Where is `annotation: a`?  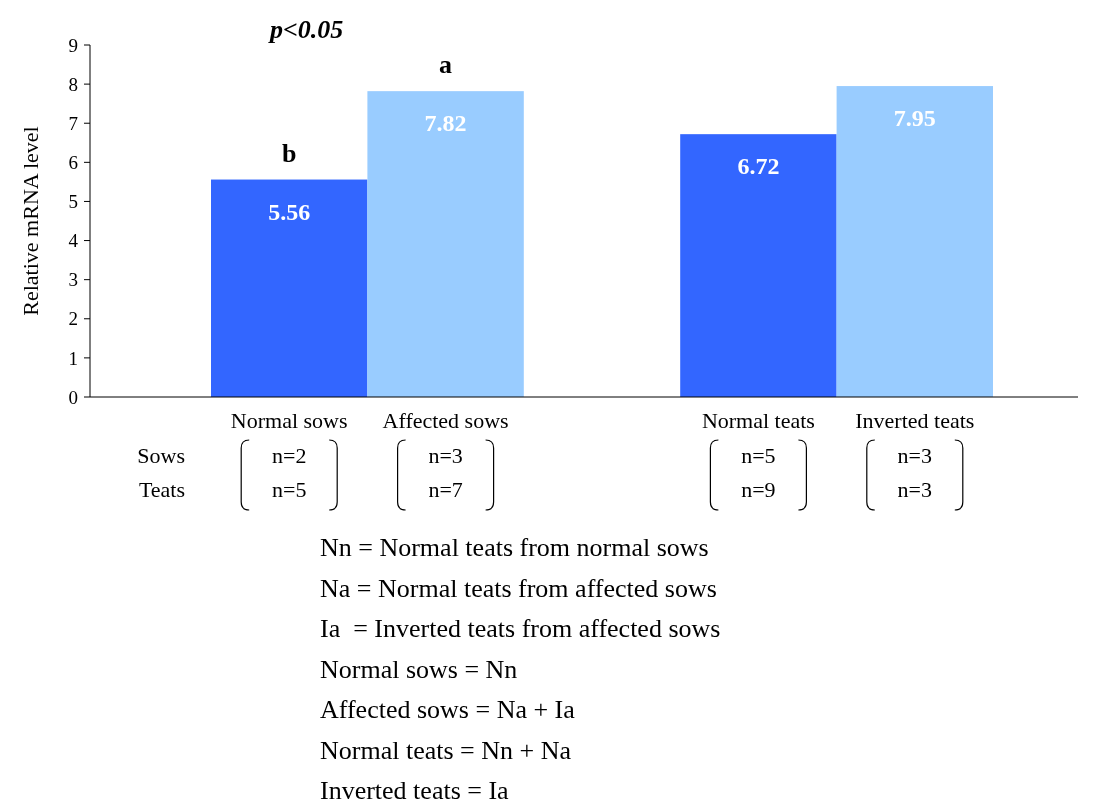 annotation: a is located at coordinates (446, 65).